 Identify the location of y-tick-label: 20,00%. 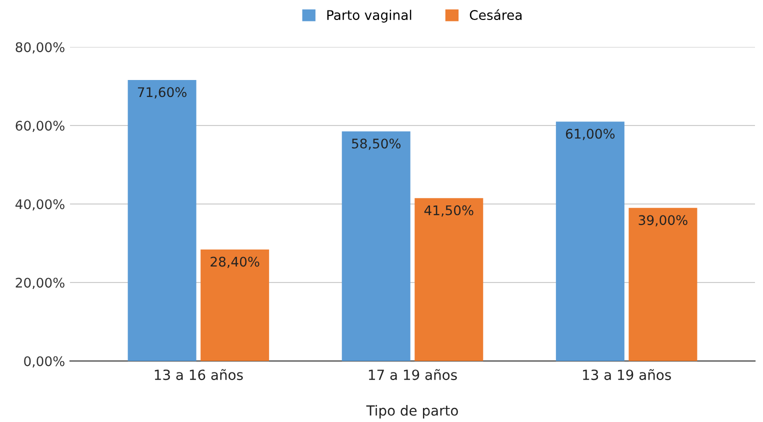
(40, 284).